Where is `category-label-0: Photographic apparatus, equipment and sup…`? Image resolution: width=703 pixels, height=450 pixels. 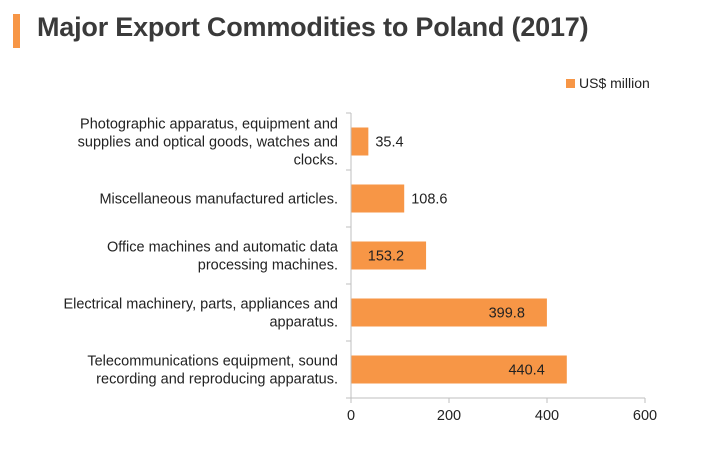
category-label-0: Photographic apparatus, equipment and sup… is located at coordinates (208, 143).